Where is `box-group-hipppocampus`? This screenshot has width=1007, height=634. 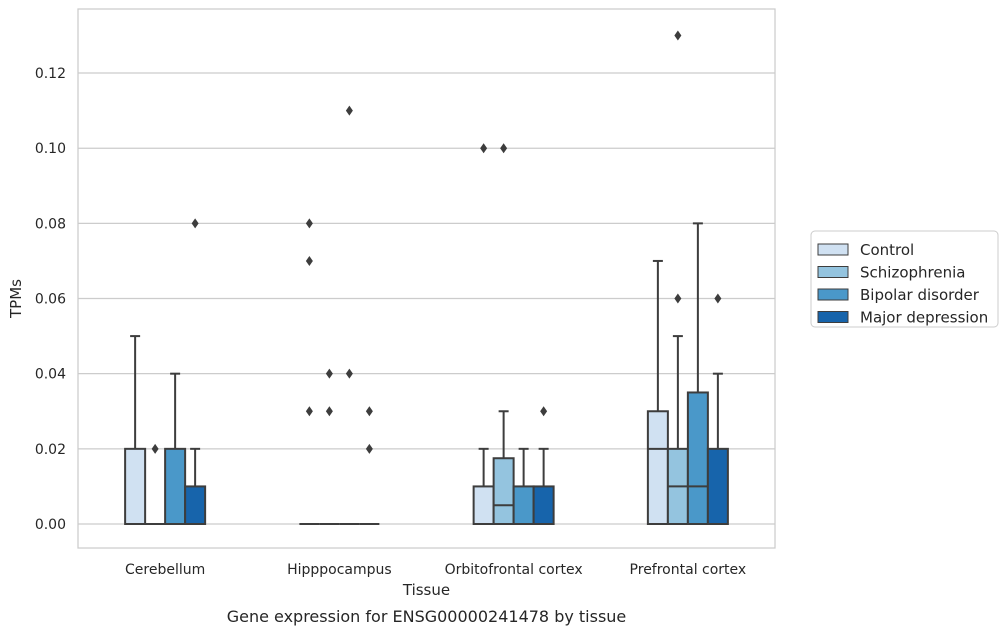
box-group-hipppocampus is located at coordinates (339, 315).